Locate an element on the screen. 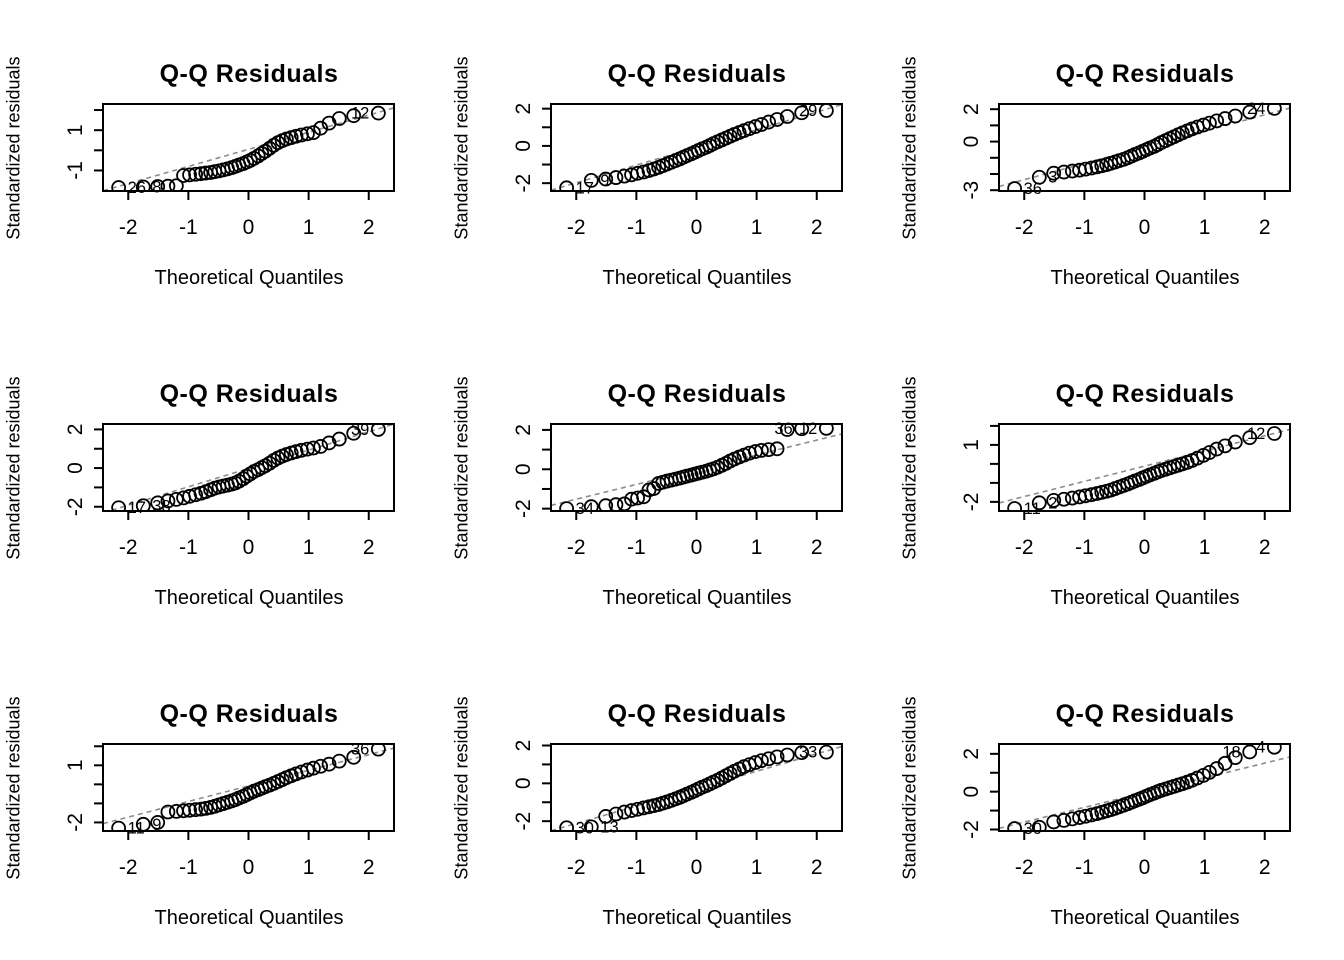  svg-text: 17 is located at coordinates (585, 188).